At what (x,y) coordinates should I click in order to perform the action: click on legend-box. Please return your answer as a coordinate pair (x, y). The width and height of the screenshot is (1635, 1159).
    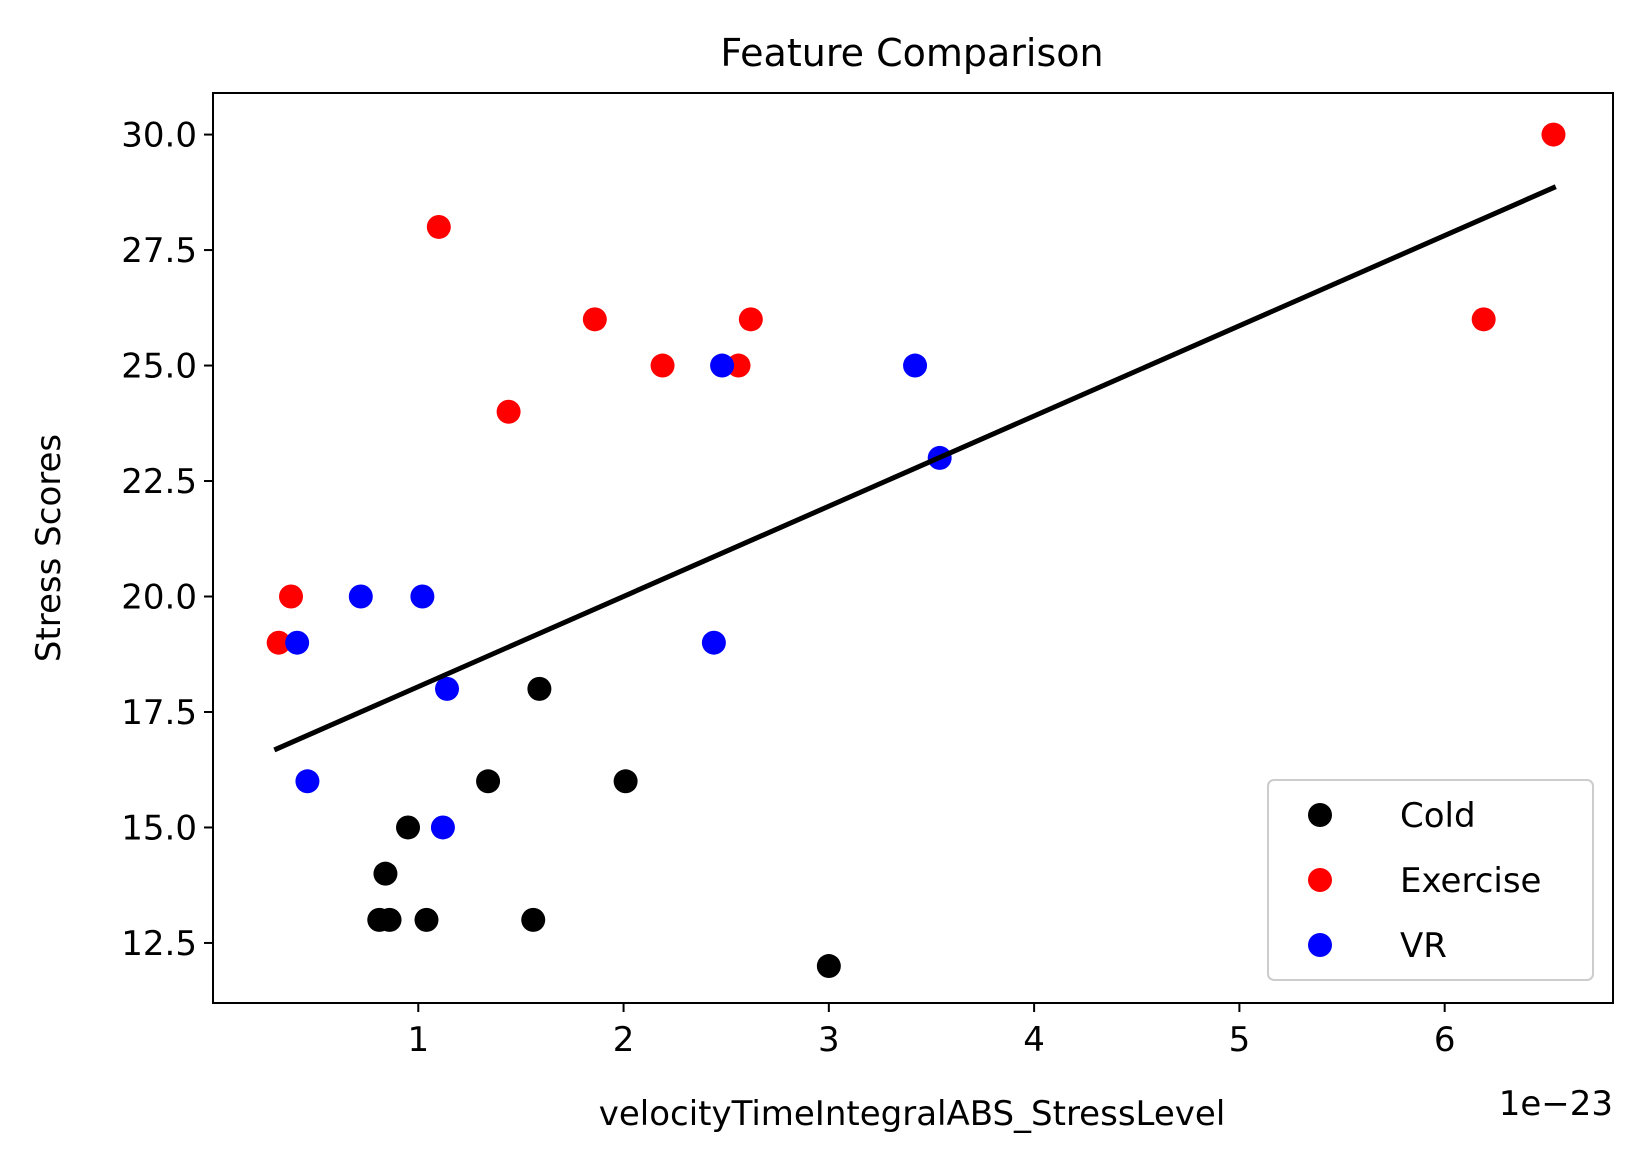
    Looking at the image, I should click on (1430, 880).